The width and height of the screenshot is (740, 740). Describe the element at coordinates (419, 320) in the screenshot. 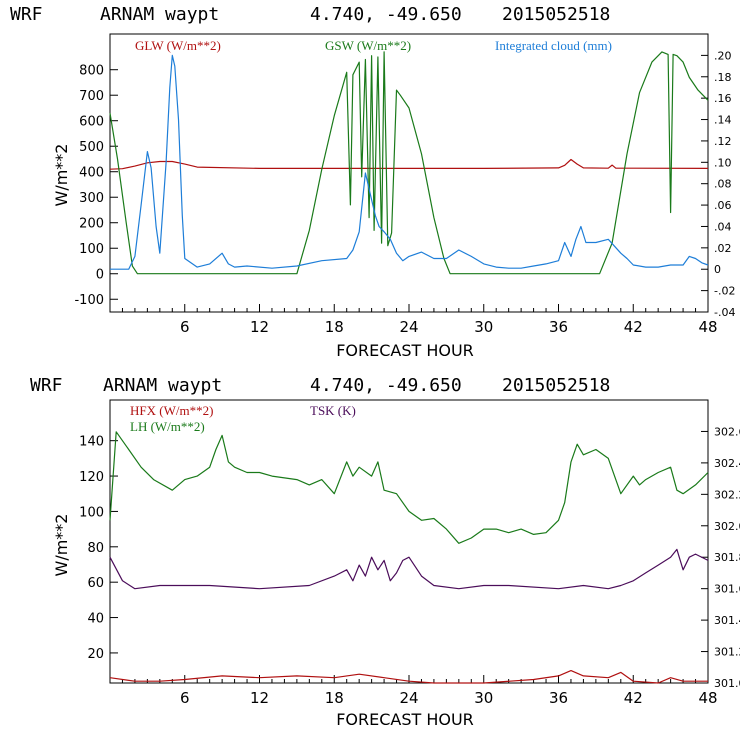

I see `panel-top-x-axis: 6 12 18 24 30 36 42 48` at that location.